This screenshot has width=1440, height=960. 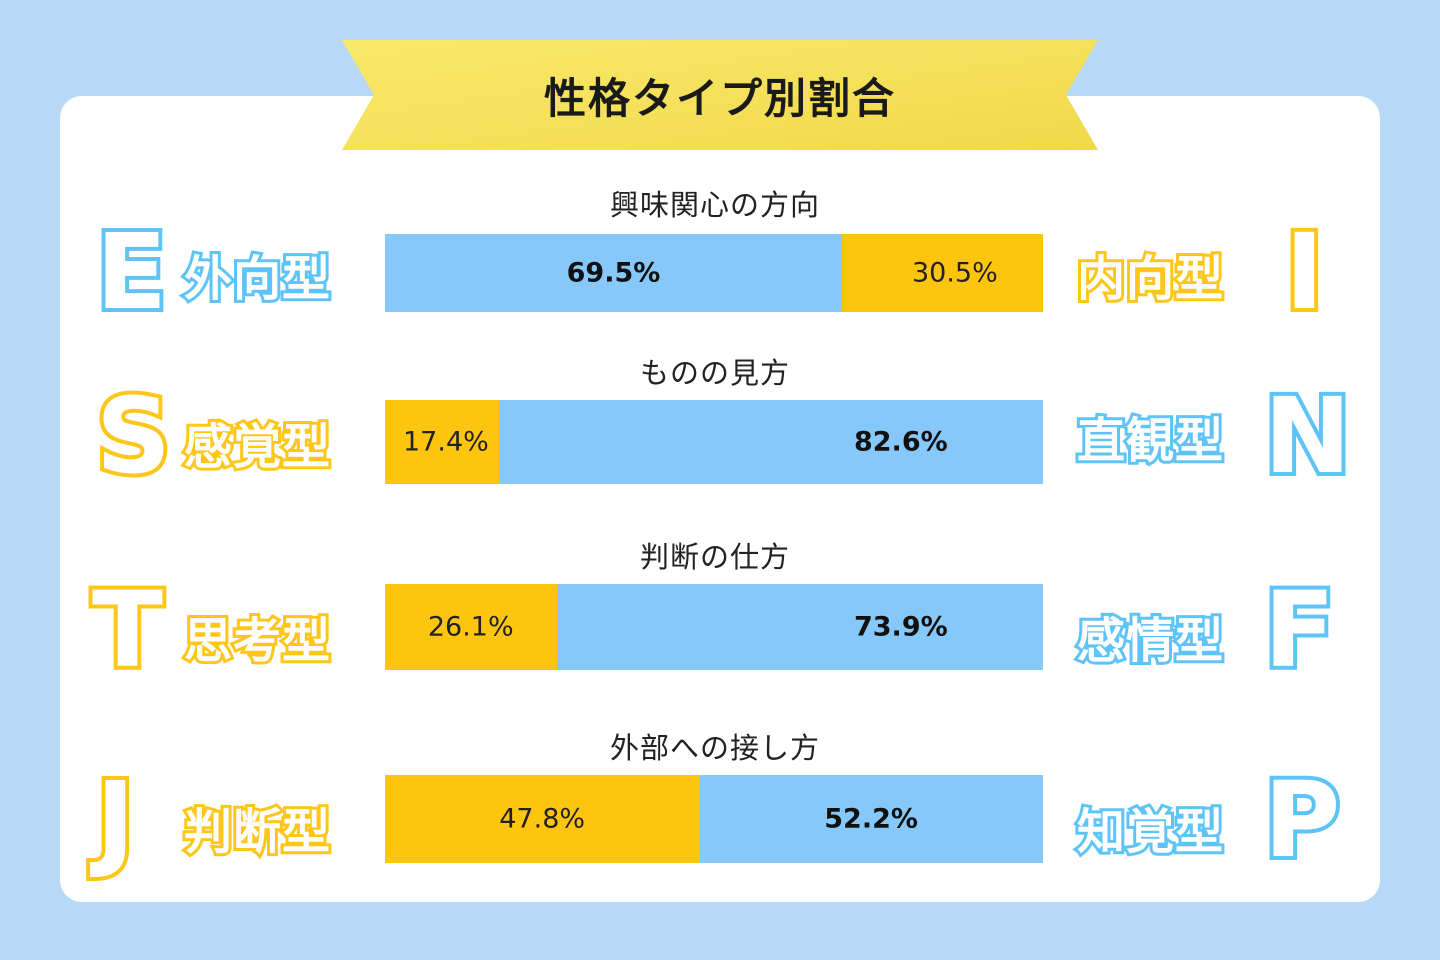 I want to click on row-title: 判断の仕方, so click(x=714, y=557).